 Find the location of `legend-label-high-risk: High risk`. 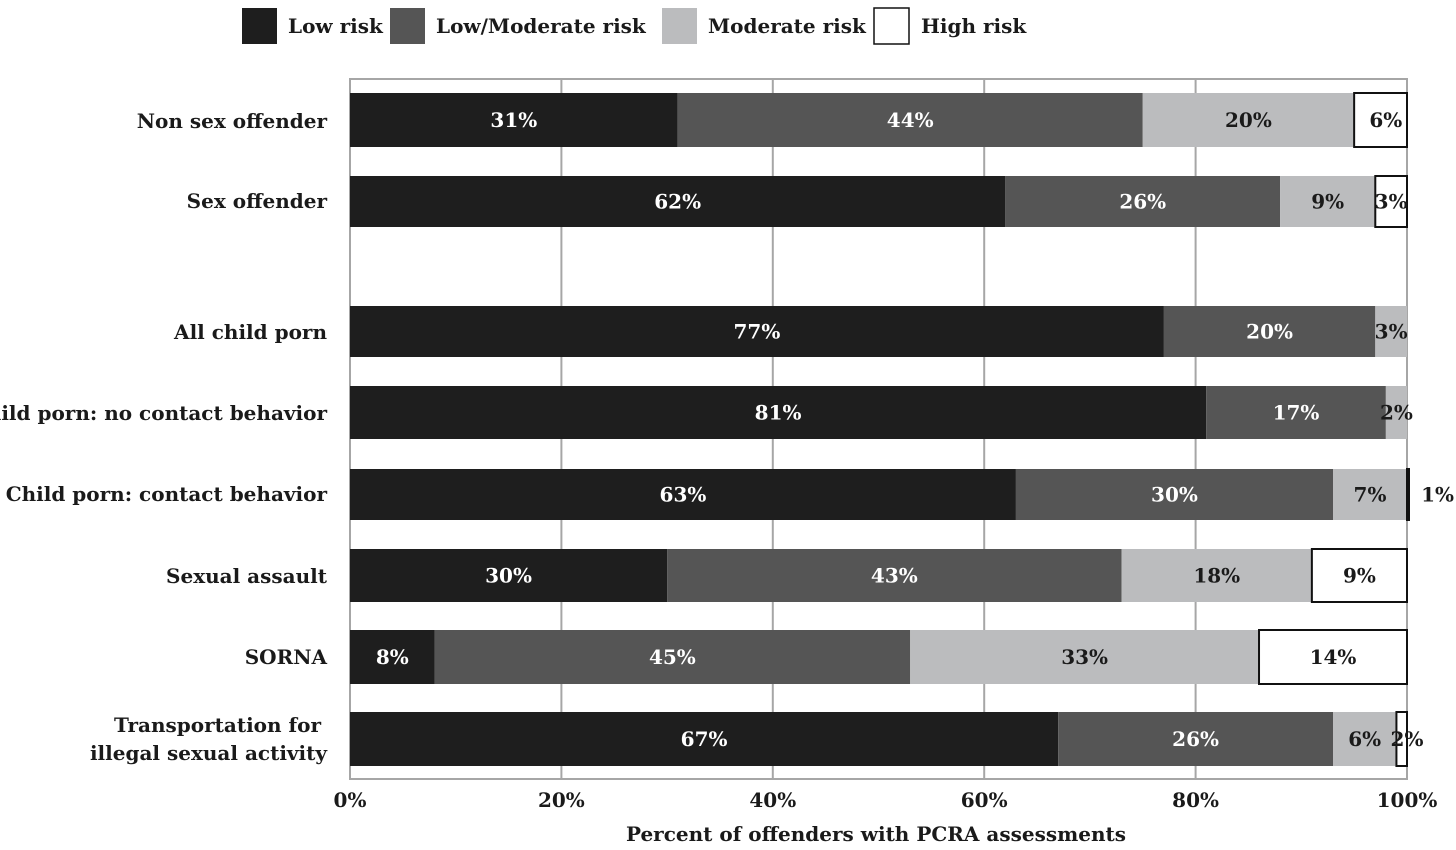

legend-label-high-risk: High risk is located at coordinates (974, 26).